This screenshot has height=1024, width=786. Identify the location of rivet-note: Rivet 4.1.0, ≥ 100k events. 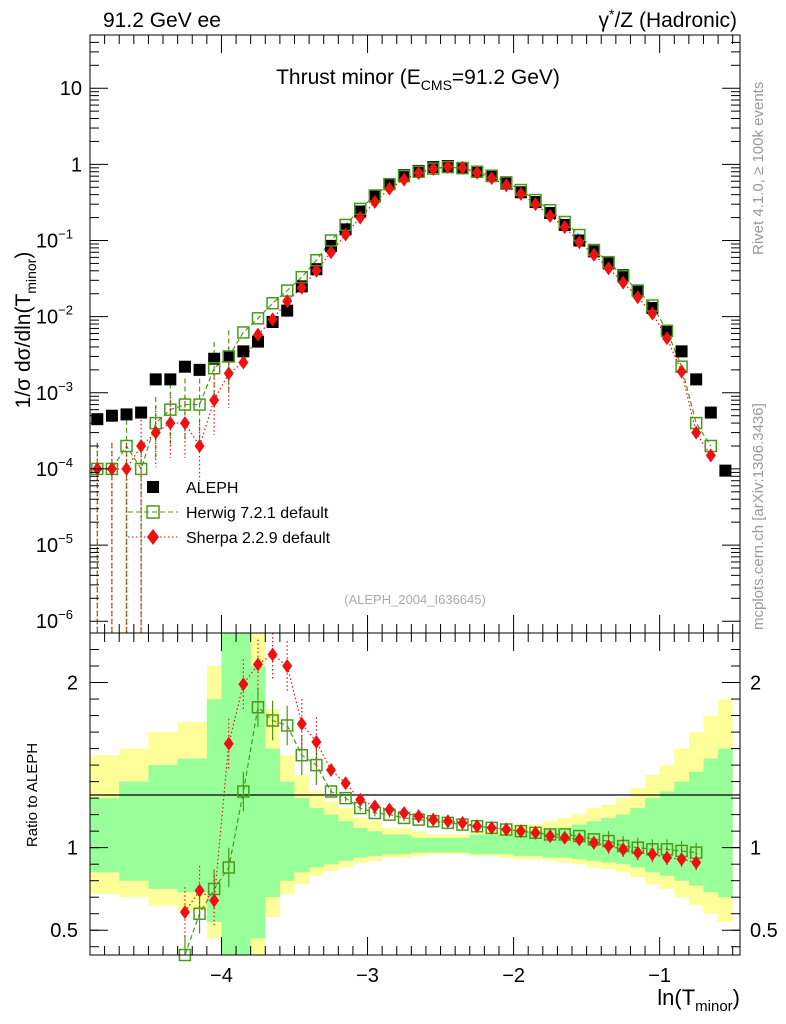
(758, 168).